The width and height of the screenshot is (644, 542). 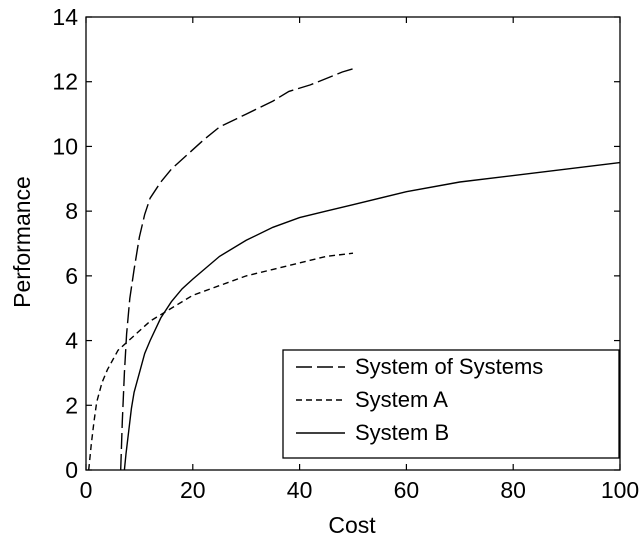 What do you see at coordinates (22, 242) in the screenshot?
I see `y-axis-label: Performance` at bounding box center [22, 242].